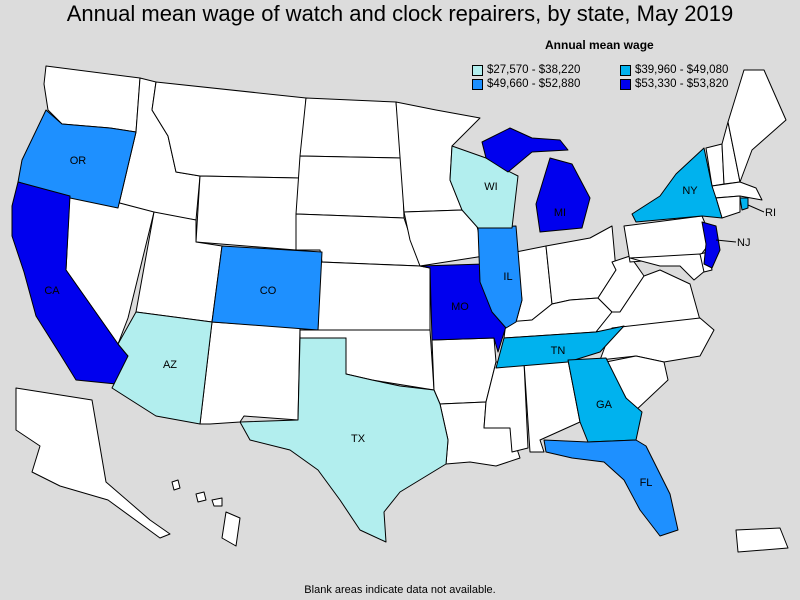 Image resolution: width=800 pixels, height=600 pixels. I want to click on state-label-NY: NY, so click(690, 191).